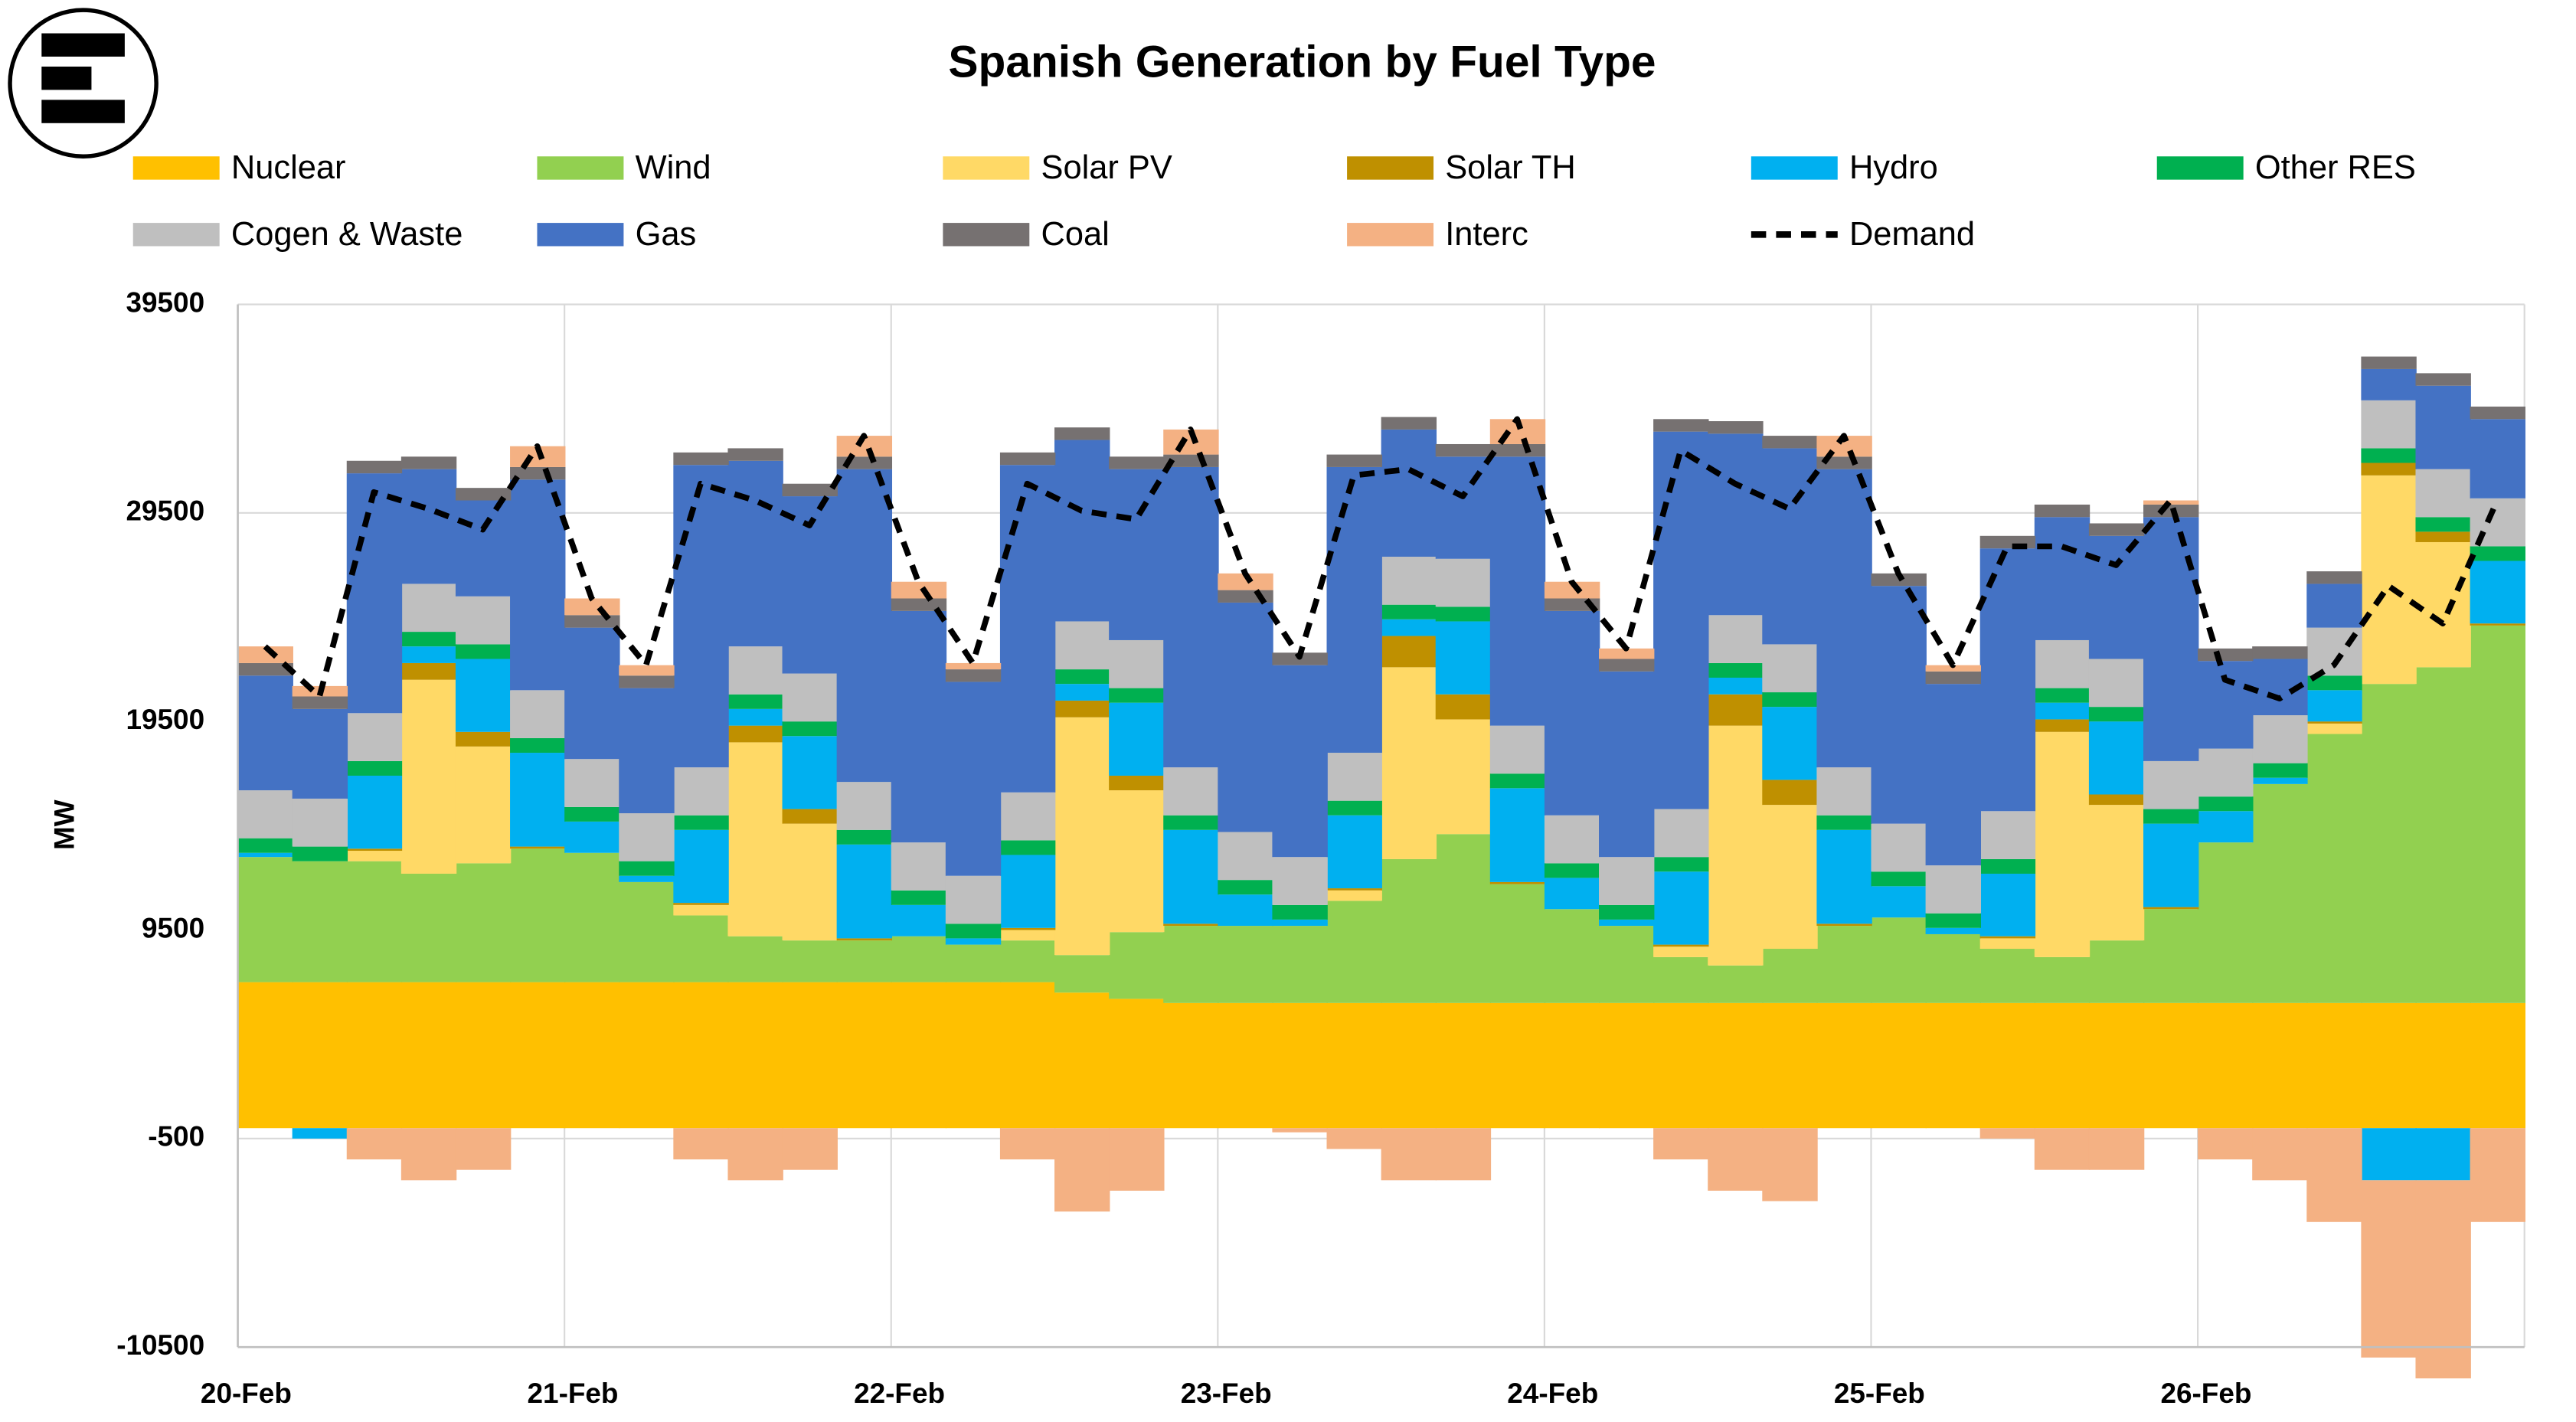  Describe the element at coordinates (1912, 234) in the screenshot. I see `legend-label: Demand` at that location.